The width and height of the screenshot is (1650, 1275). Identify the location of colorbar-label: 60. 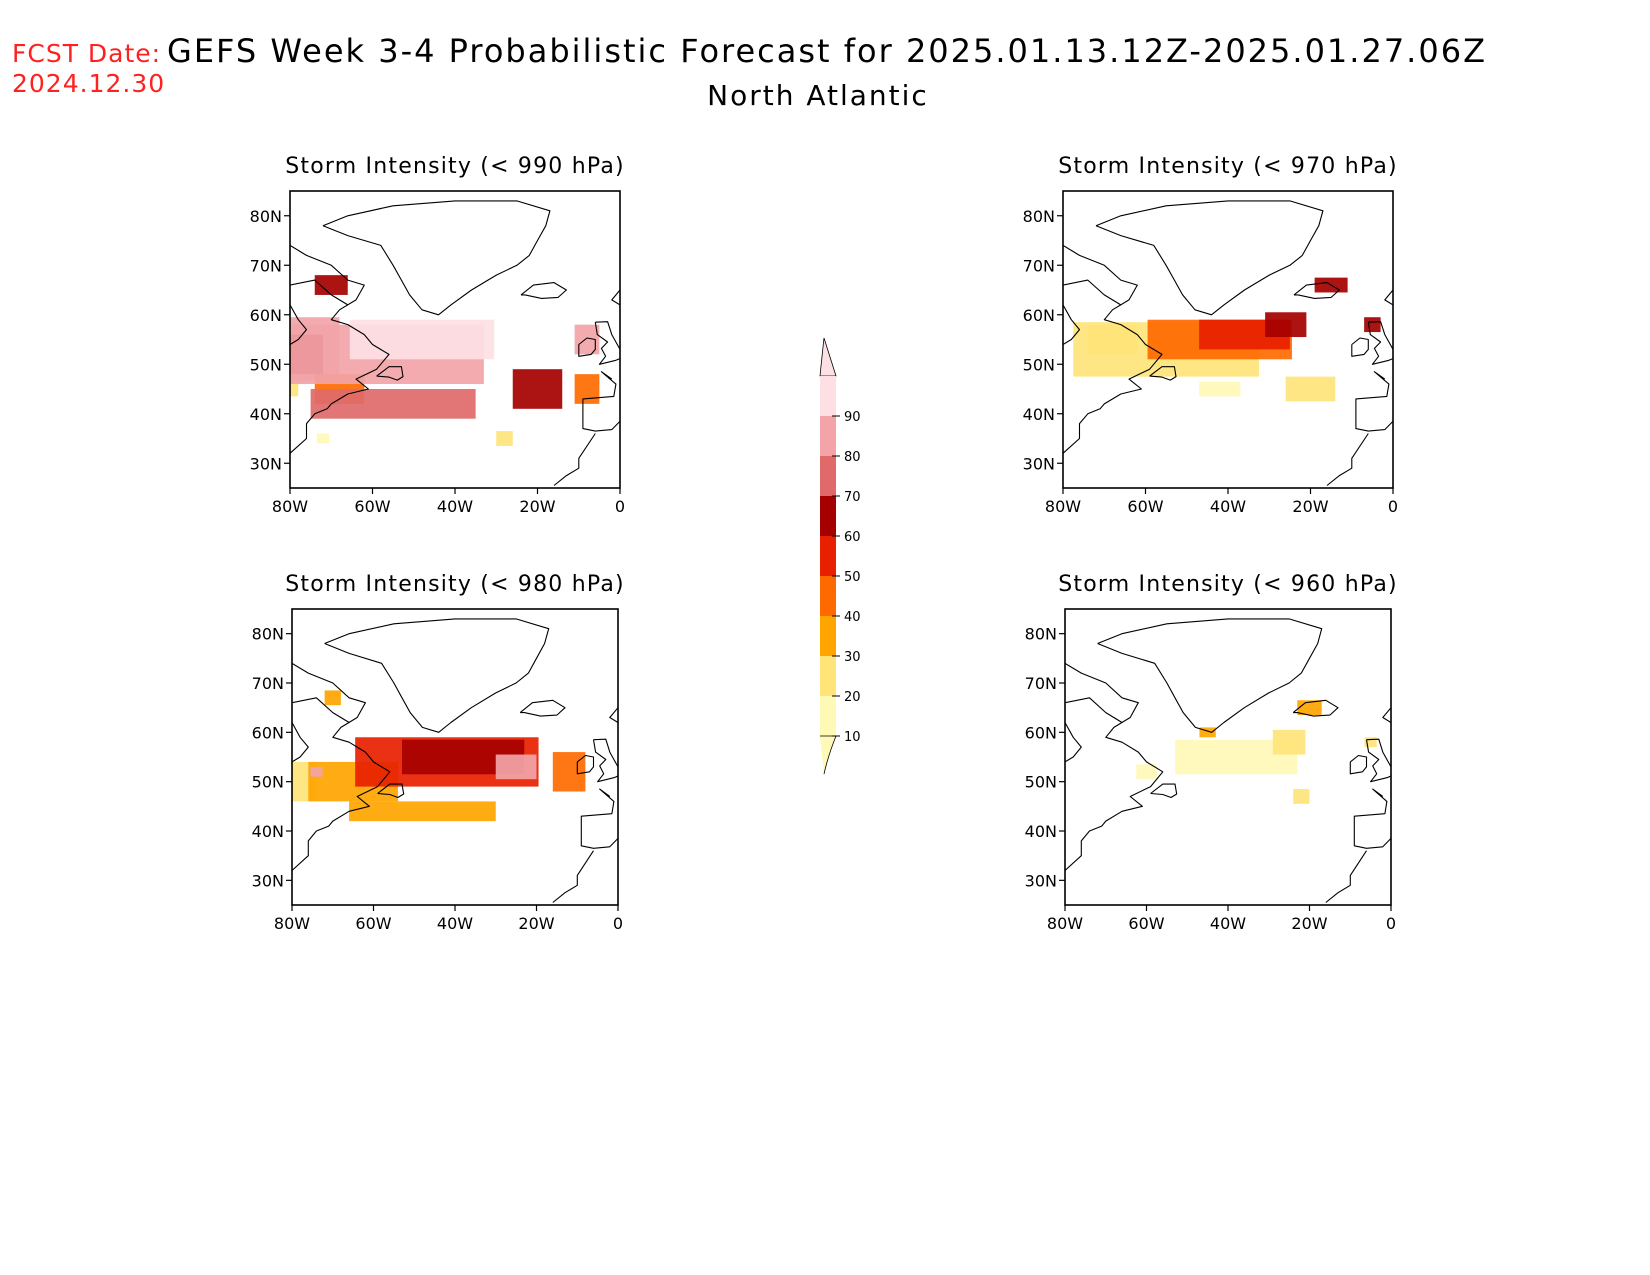
(852, 537).